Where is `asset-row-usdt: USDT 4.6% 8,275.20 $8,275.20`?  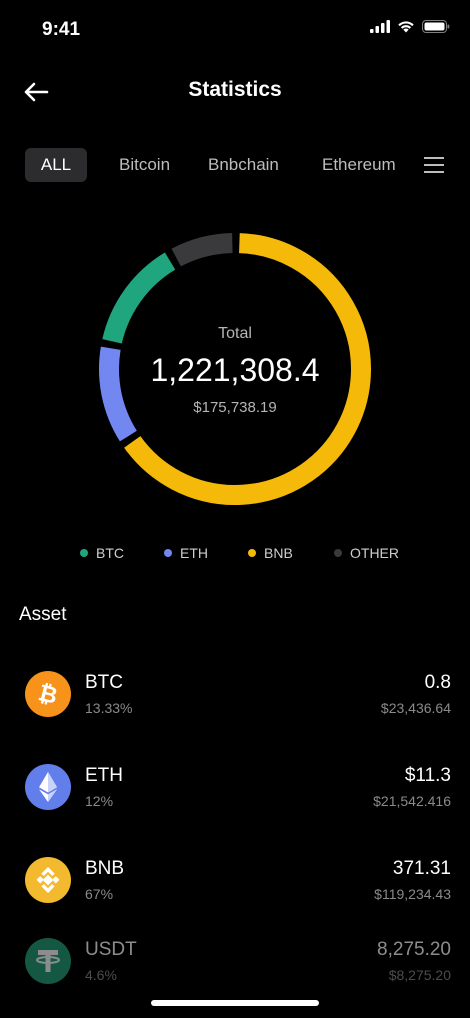 asset-row-usdt: USDT 4.6% 8,275.20 $8,275.20 is located at coordinates (235, 973).